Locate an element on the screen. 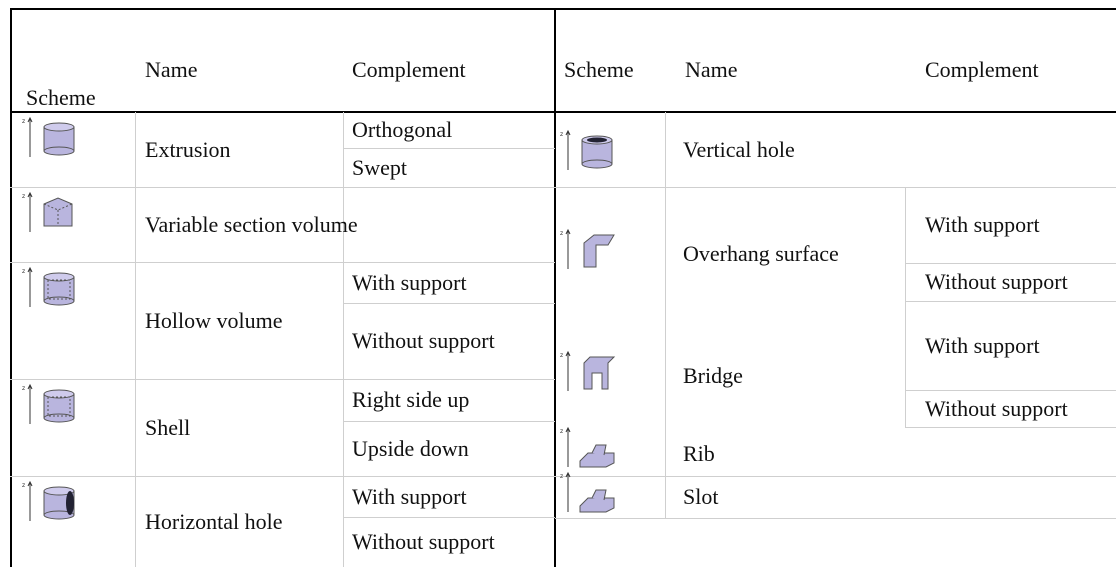  complement: Orthogonal is located at coordinates (402, 129).